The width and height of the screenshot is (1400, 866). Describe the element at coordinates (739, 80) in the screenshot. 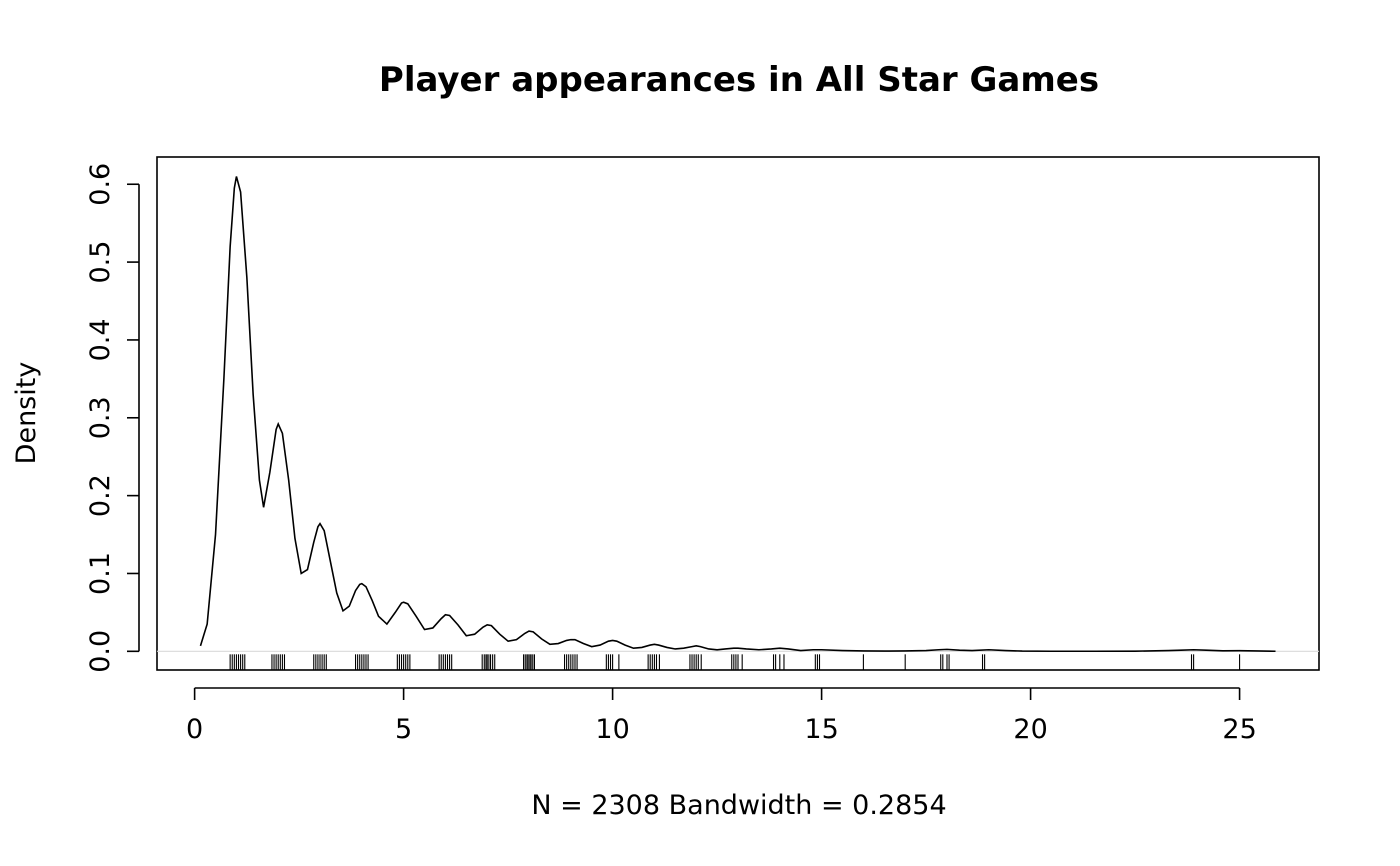

I see `chart-title: Player appearances in All Star Games` at that location.